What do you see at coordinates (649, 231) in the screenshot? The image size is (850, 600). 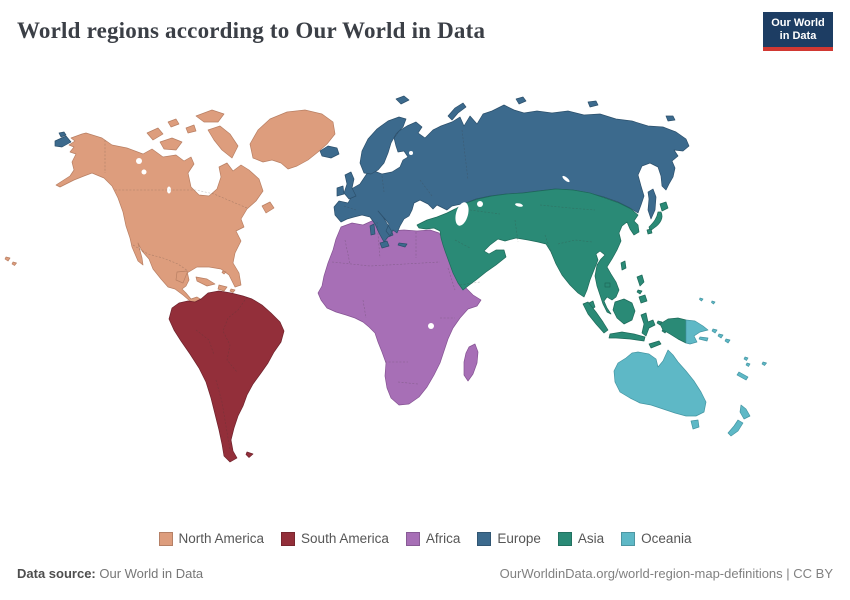 I see `japan-kyushu` at bounding box center [649, 231].